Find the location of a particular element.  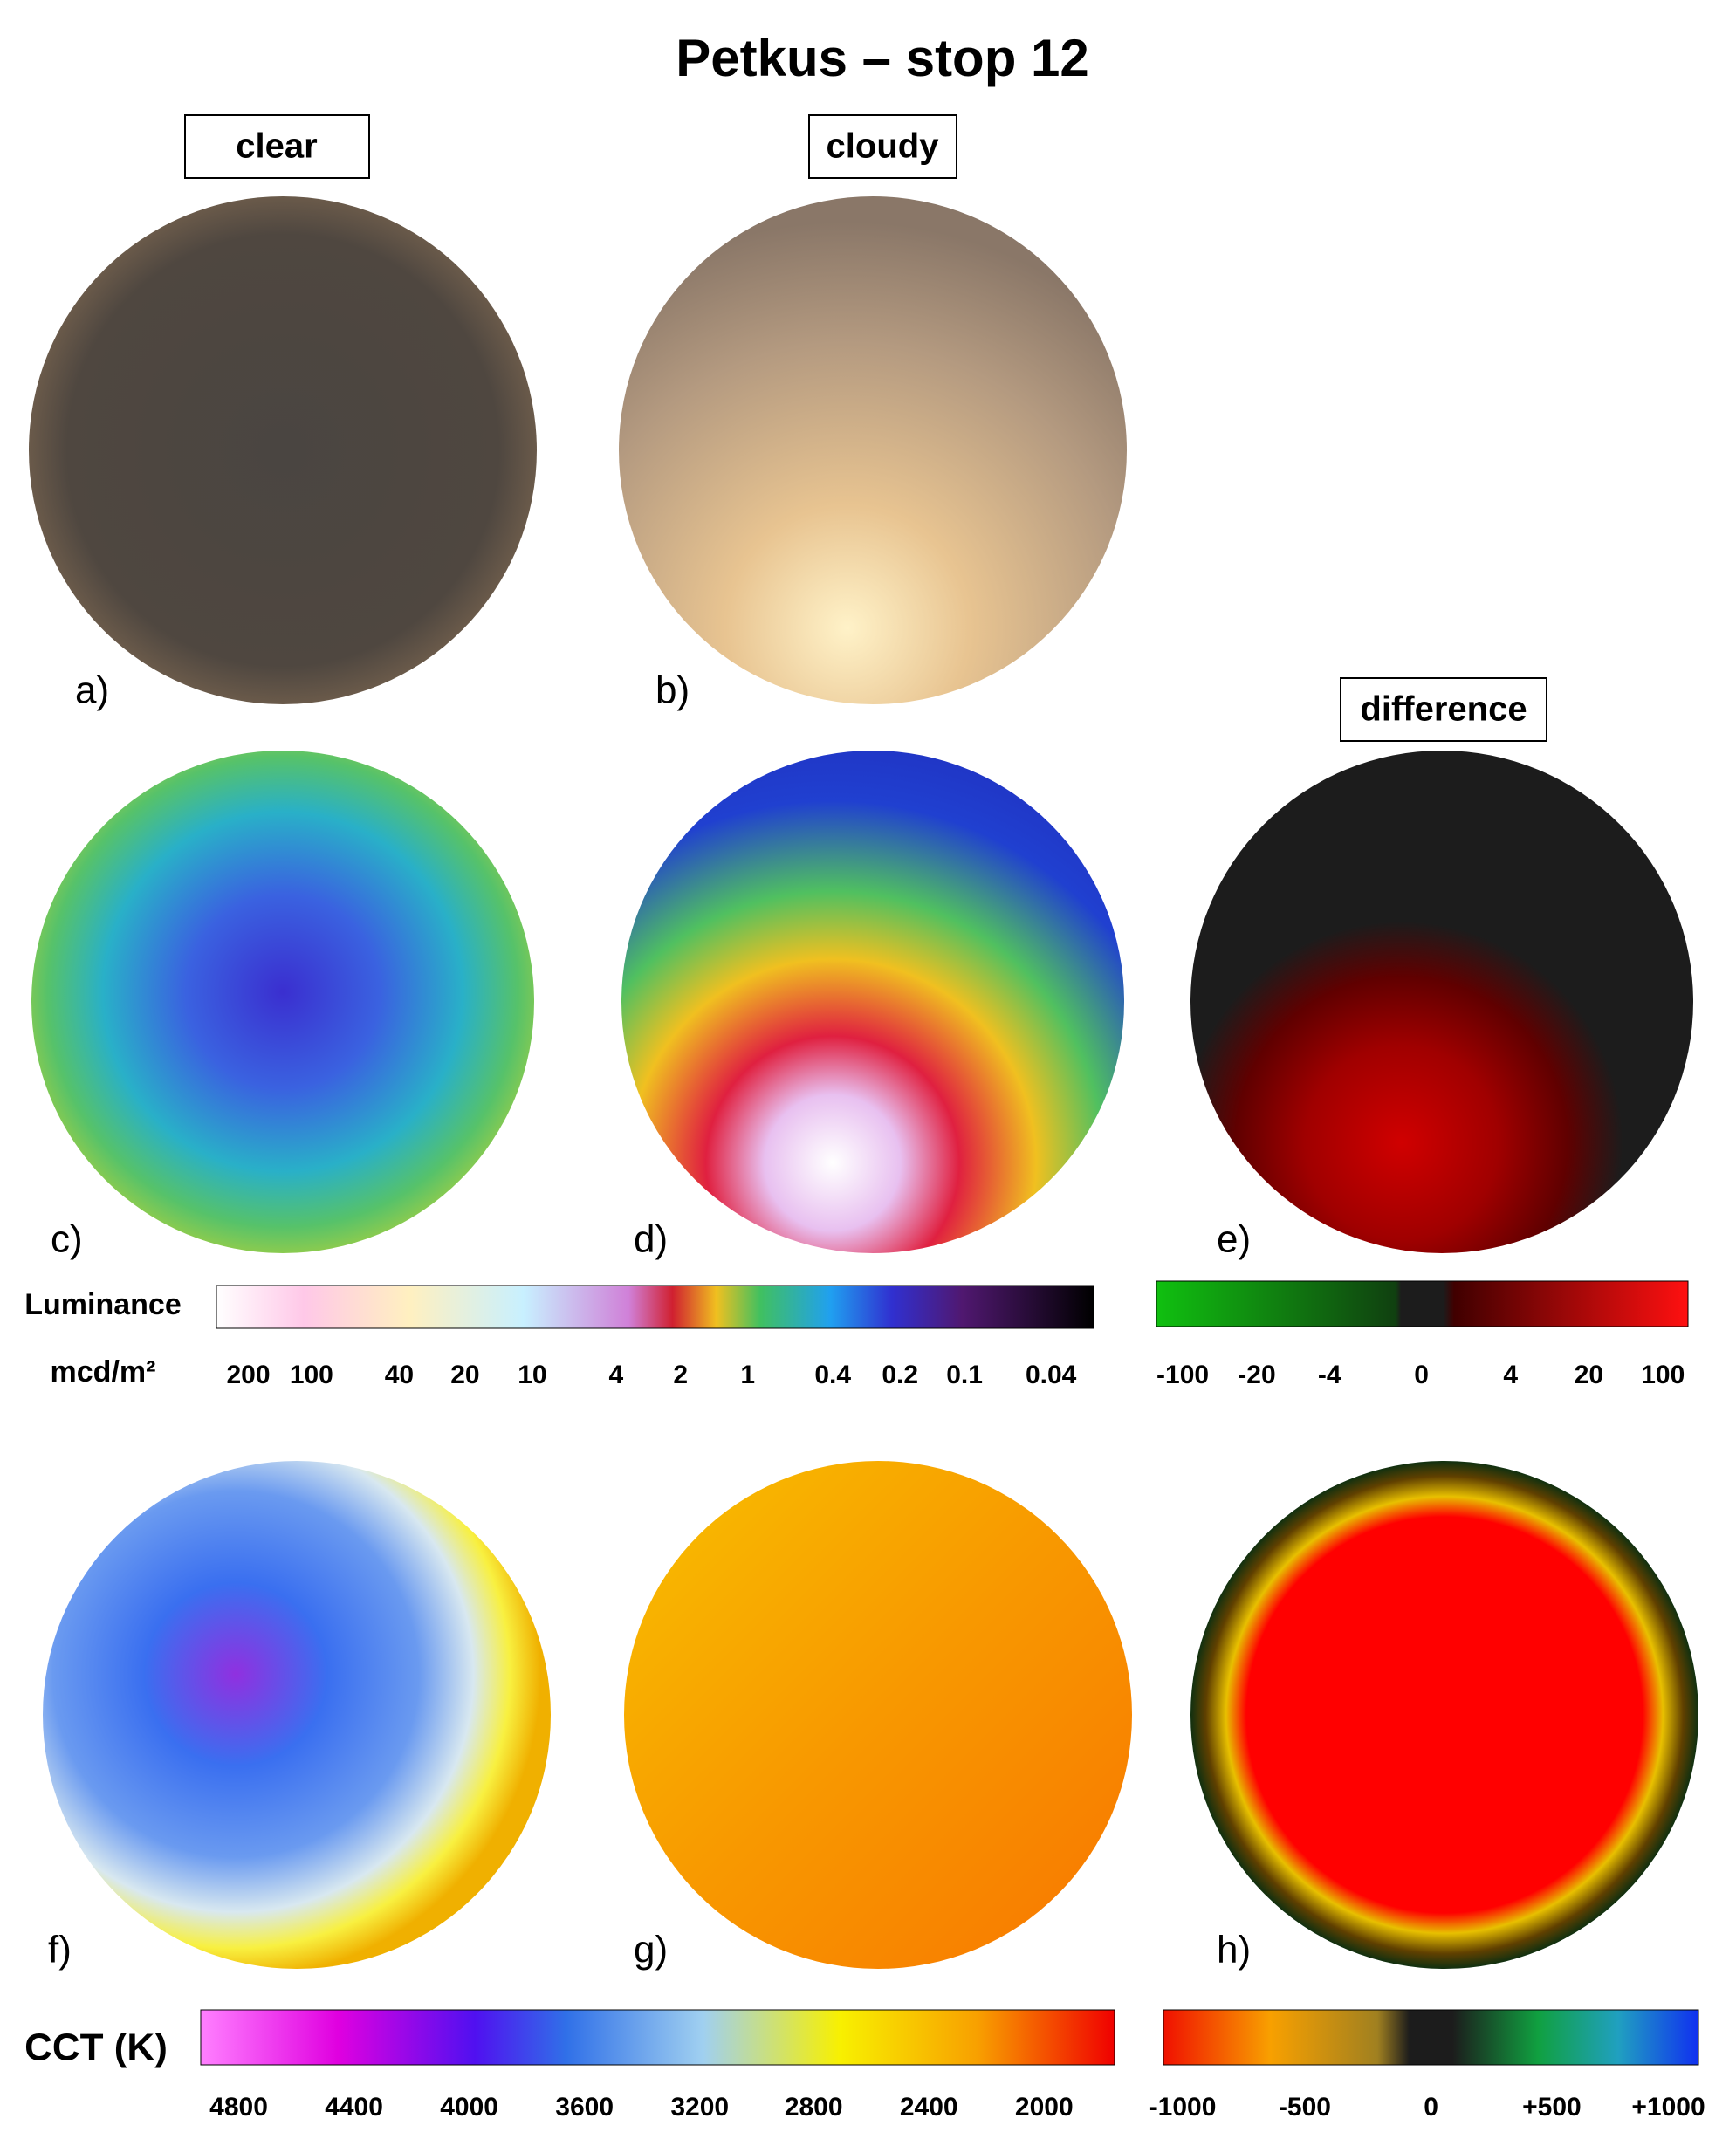

tick-label: 200 is located at coordinates (249, 1375).